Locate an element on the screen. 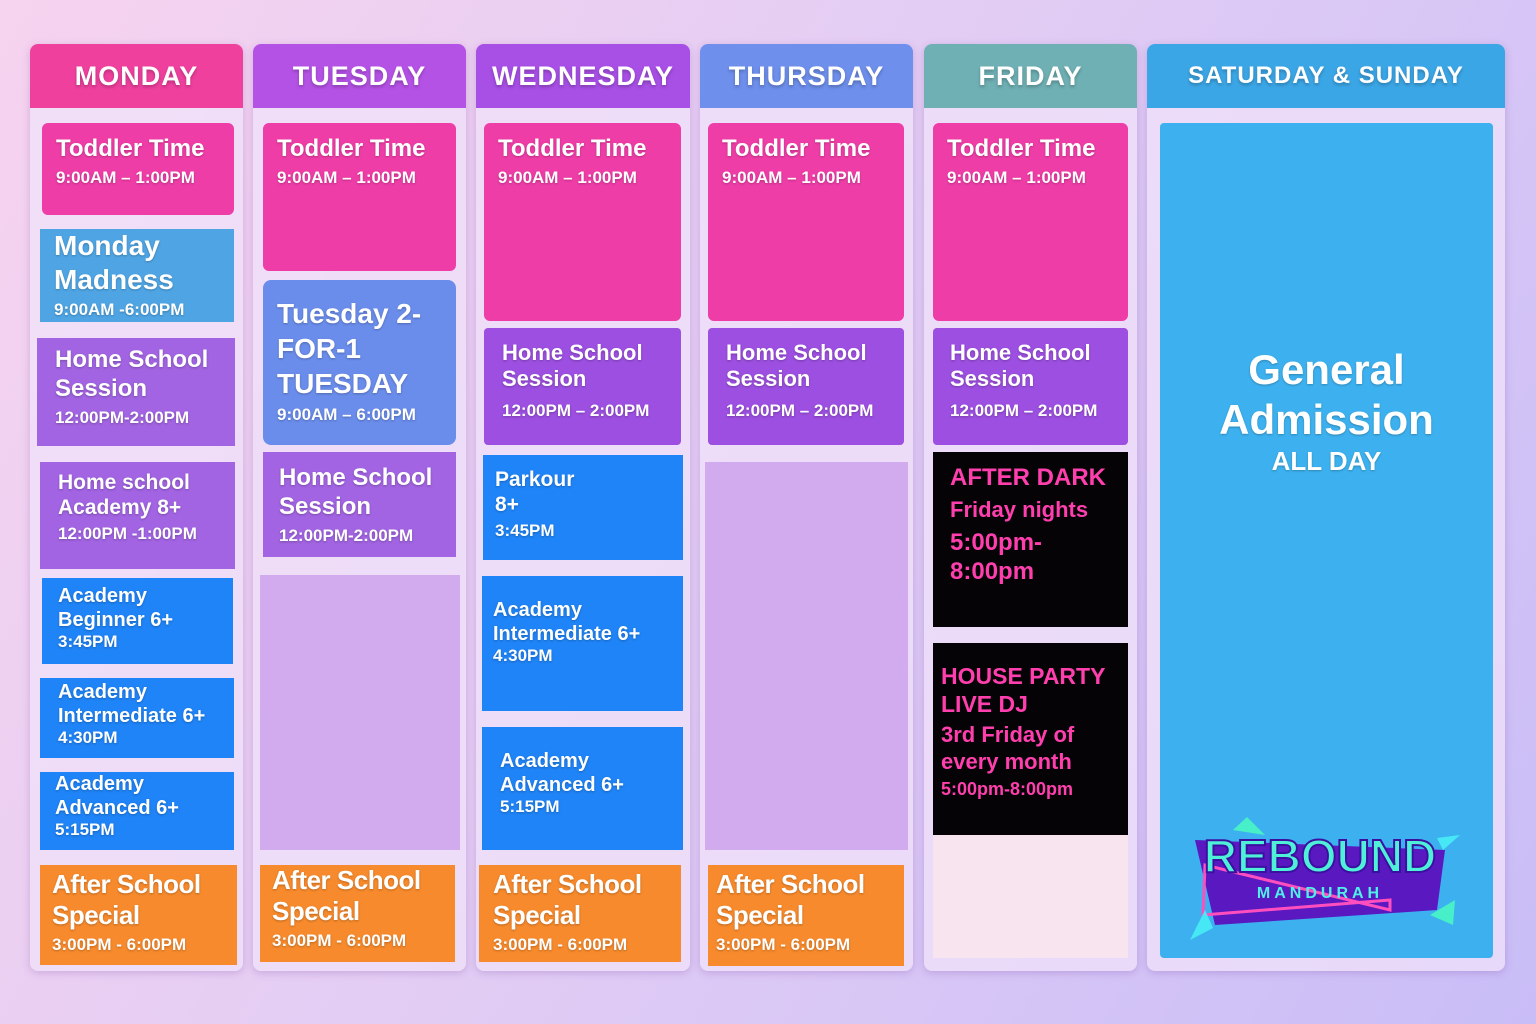 This screenshot has width=1536, height=1024. event-after-dark: AFTER DARK Friday nights 5:00pm-8:00pm is located at coordinates (1030, 539).